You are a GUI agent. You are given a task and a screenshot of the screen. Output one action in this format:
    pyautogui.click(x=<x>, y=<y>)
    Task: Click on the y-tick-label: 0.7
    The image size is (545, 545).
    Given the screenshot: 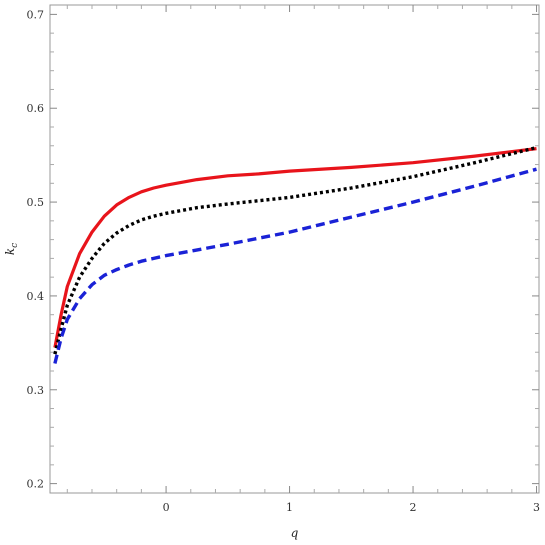 What is the action you would take?
    pyautogui.click(x=36, y=14)
    